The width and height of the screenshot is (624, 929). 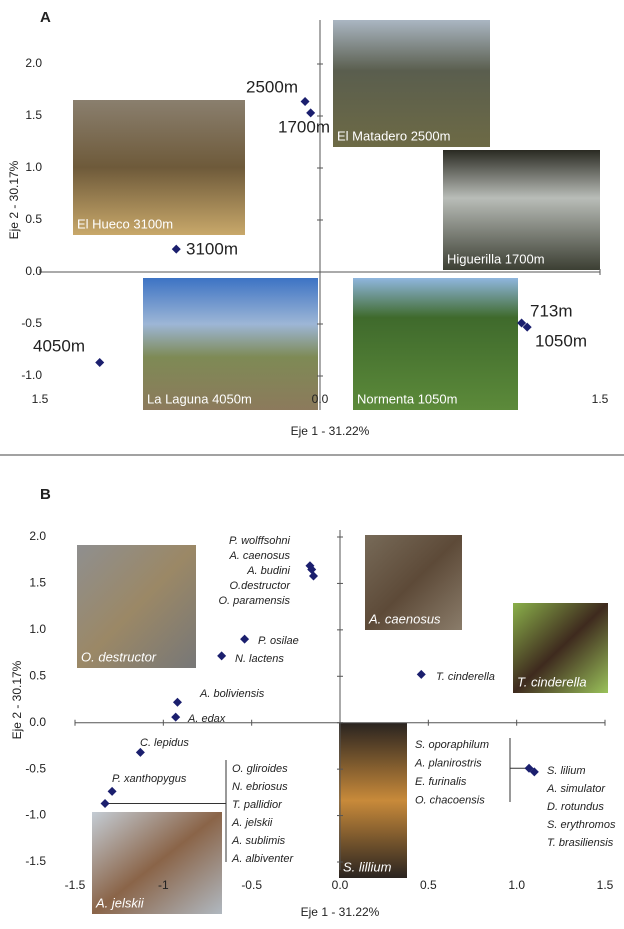 I want to click on species-label: A. planirostris, so click(x=448, y=763).